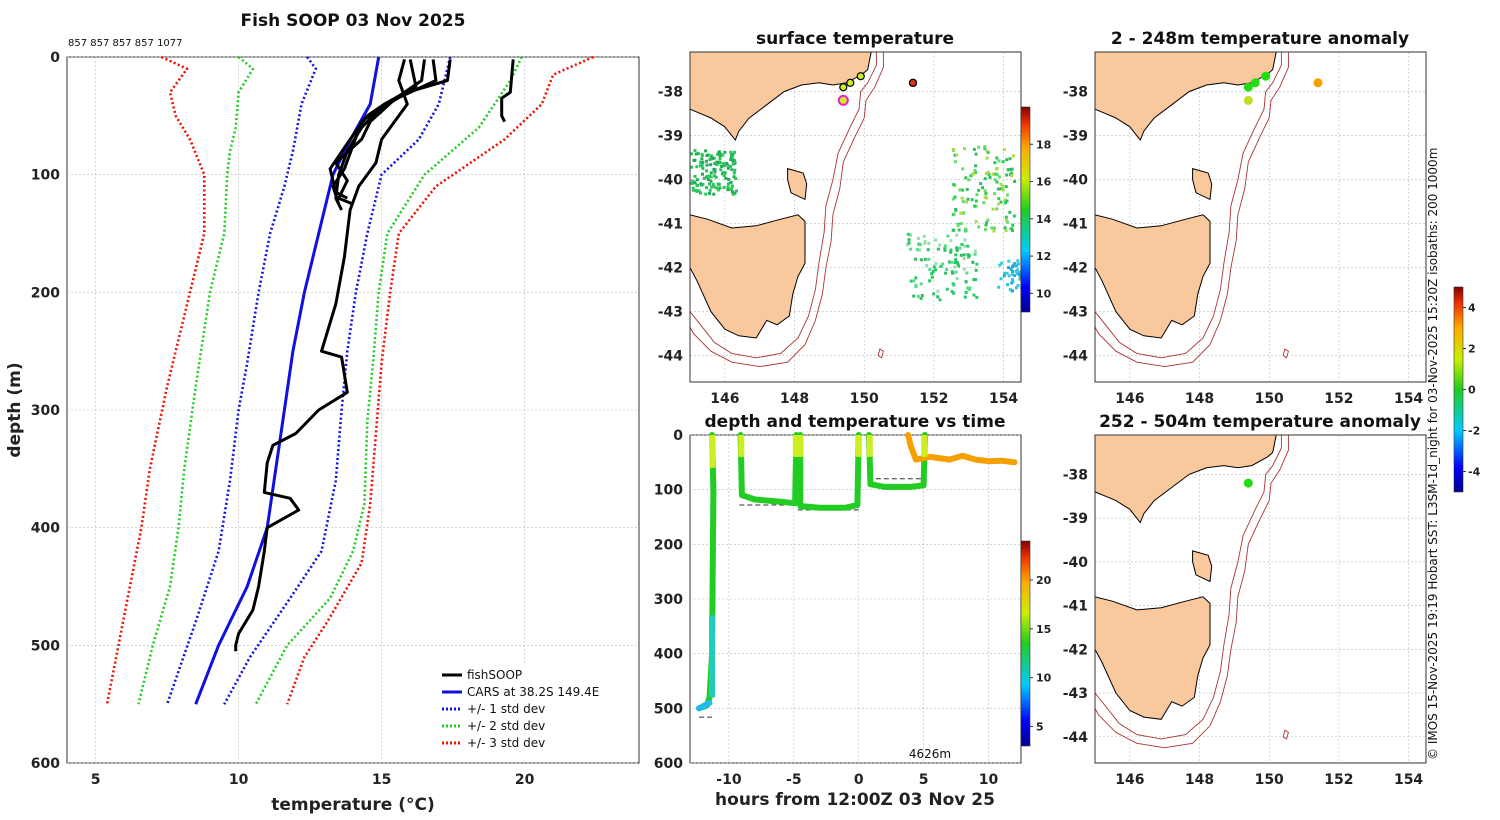 The height and width of the screenshot is (820, 1500). I want to click on sst-colorbar-label: 10, so click(1044, 293).